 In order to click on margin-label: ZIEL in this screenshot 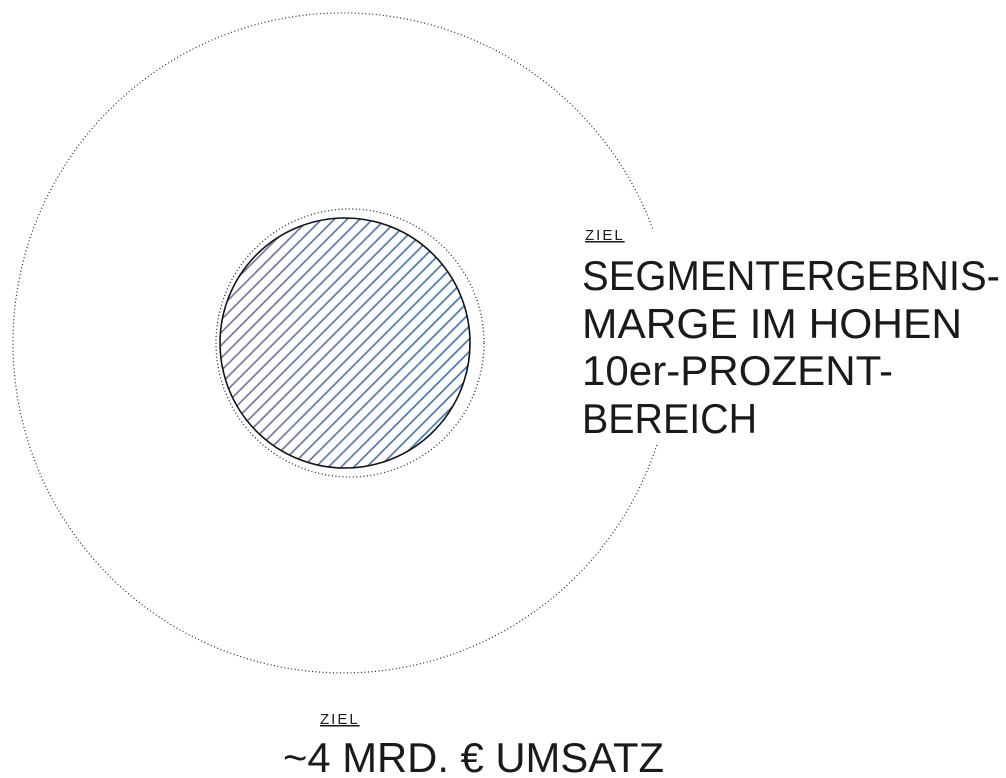, I will do `click(605, 235)`.